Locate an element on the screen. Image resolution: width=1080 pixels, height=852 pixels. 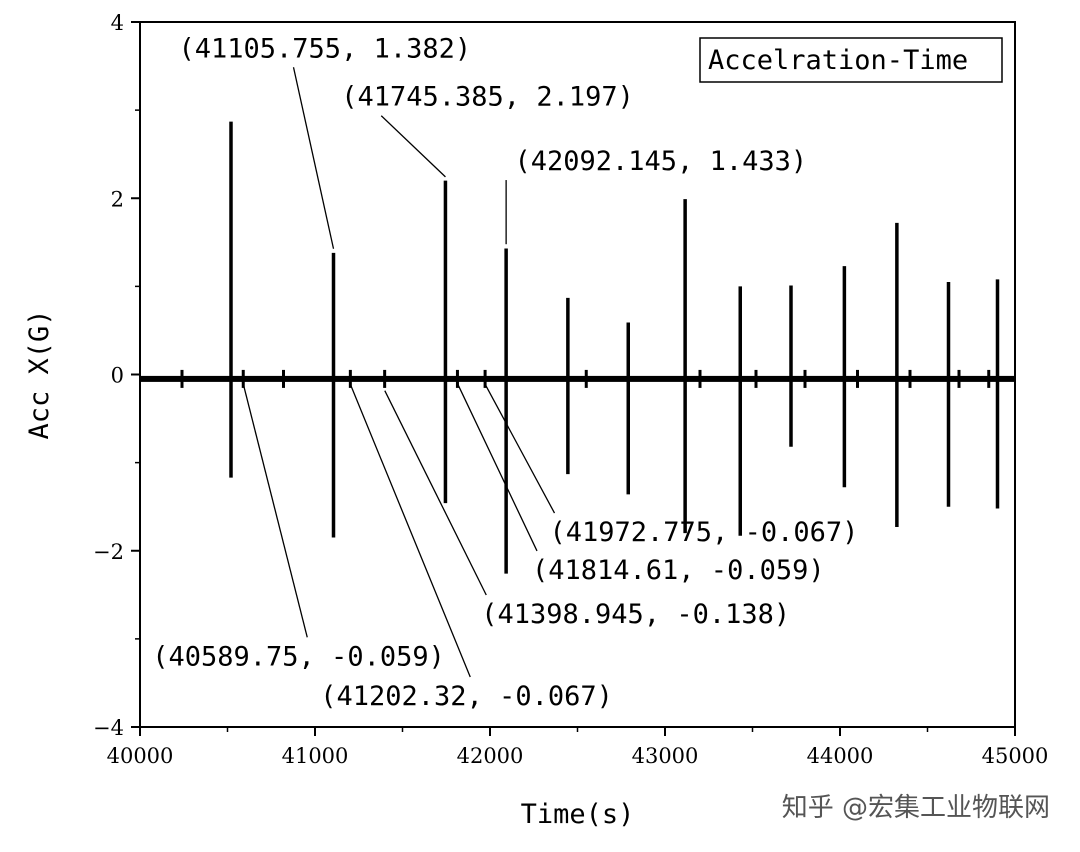
y-tick-label-4: 4 is located at coordinates (117, 23).